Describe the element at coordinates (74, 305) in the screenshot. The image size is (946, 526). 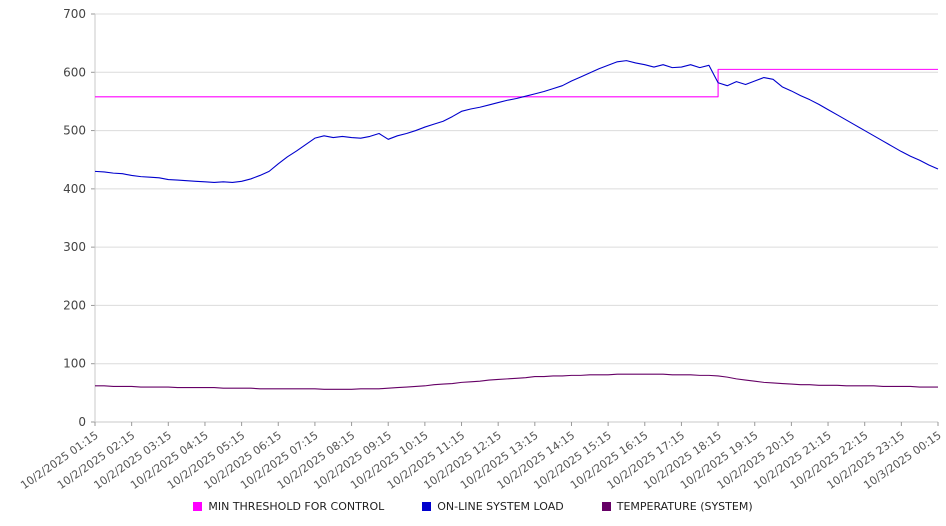
I see `y-axis-tick-label: 200` at that location.